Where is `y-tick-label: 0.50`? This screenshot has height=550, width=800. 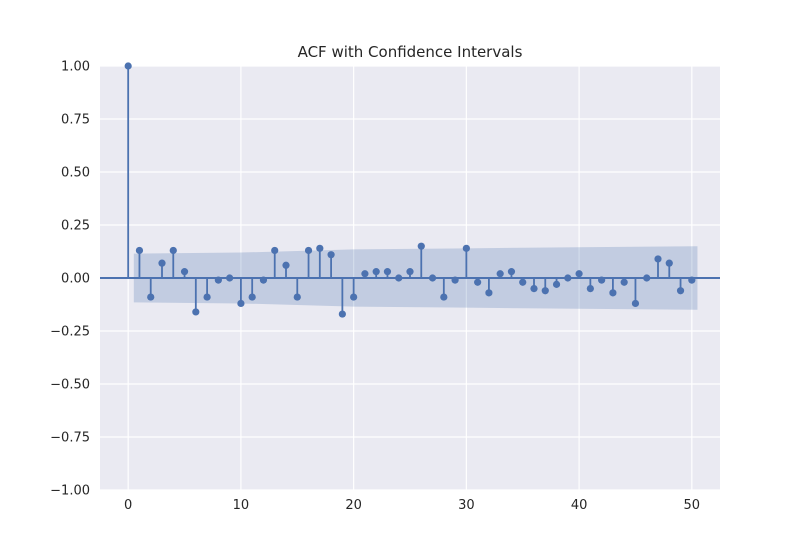
y-tick-label: 0.50 is located at coordinates (75, 173).